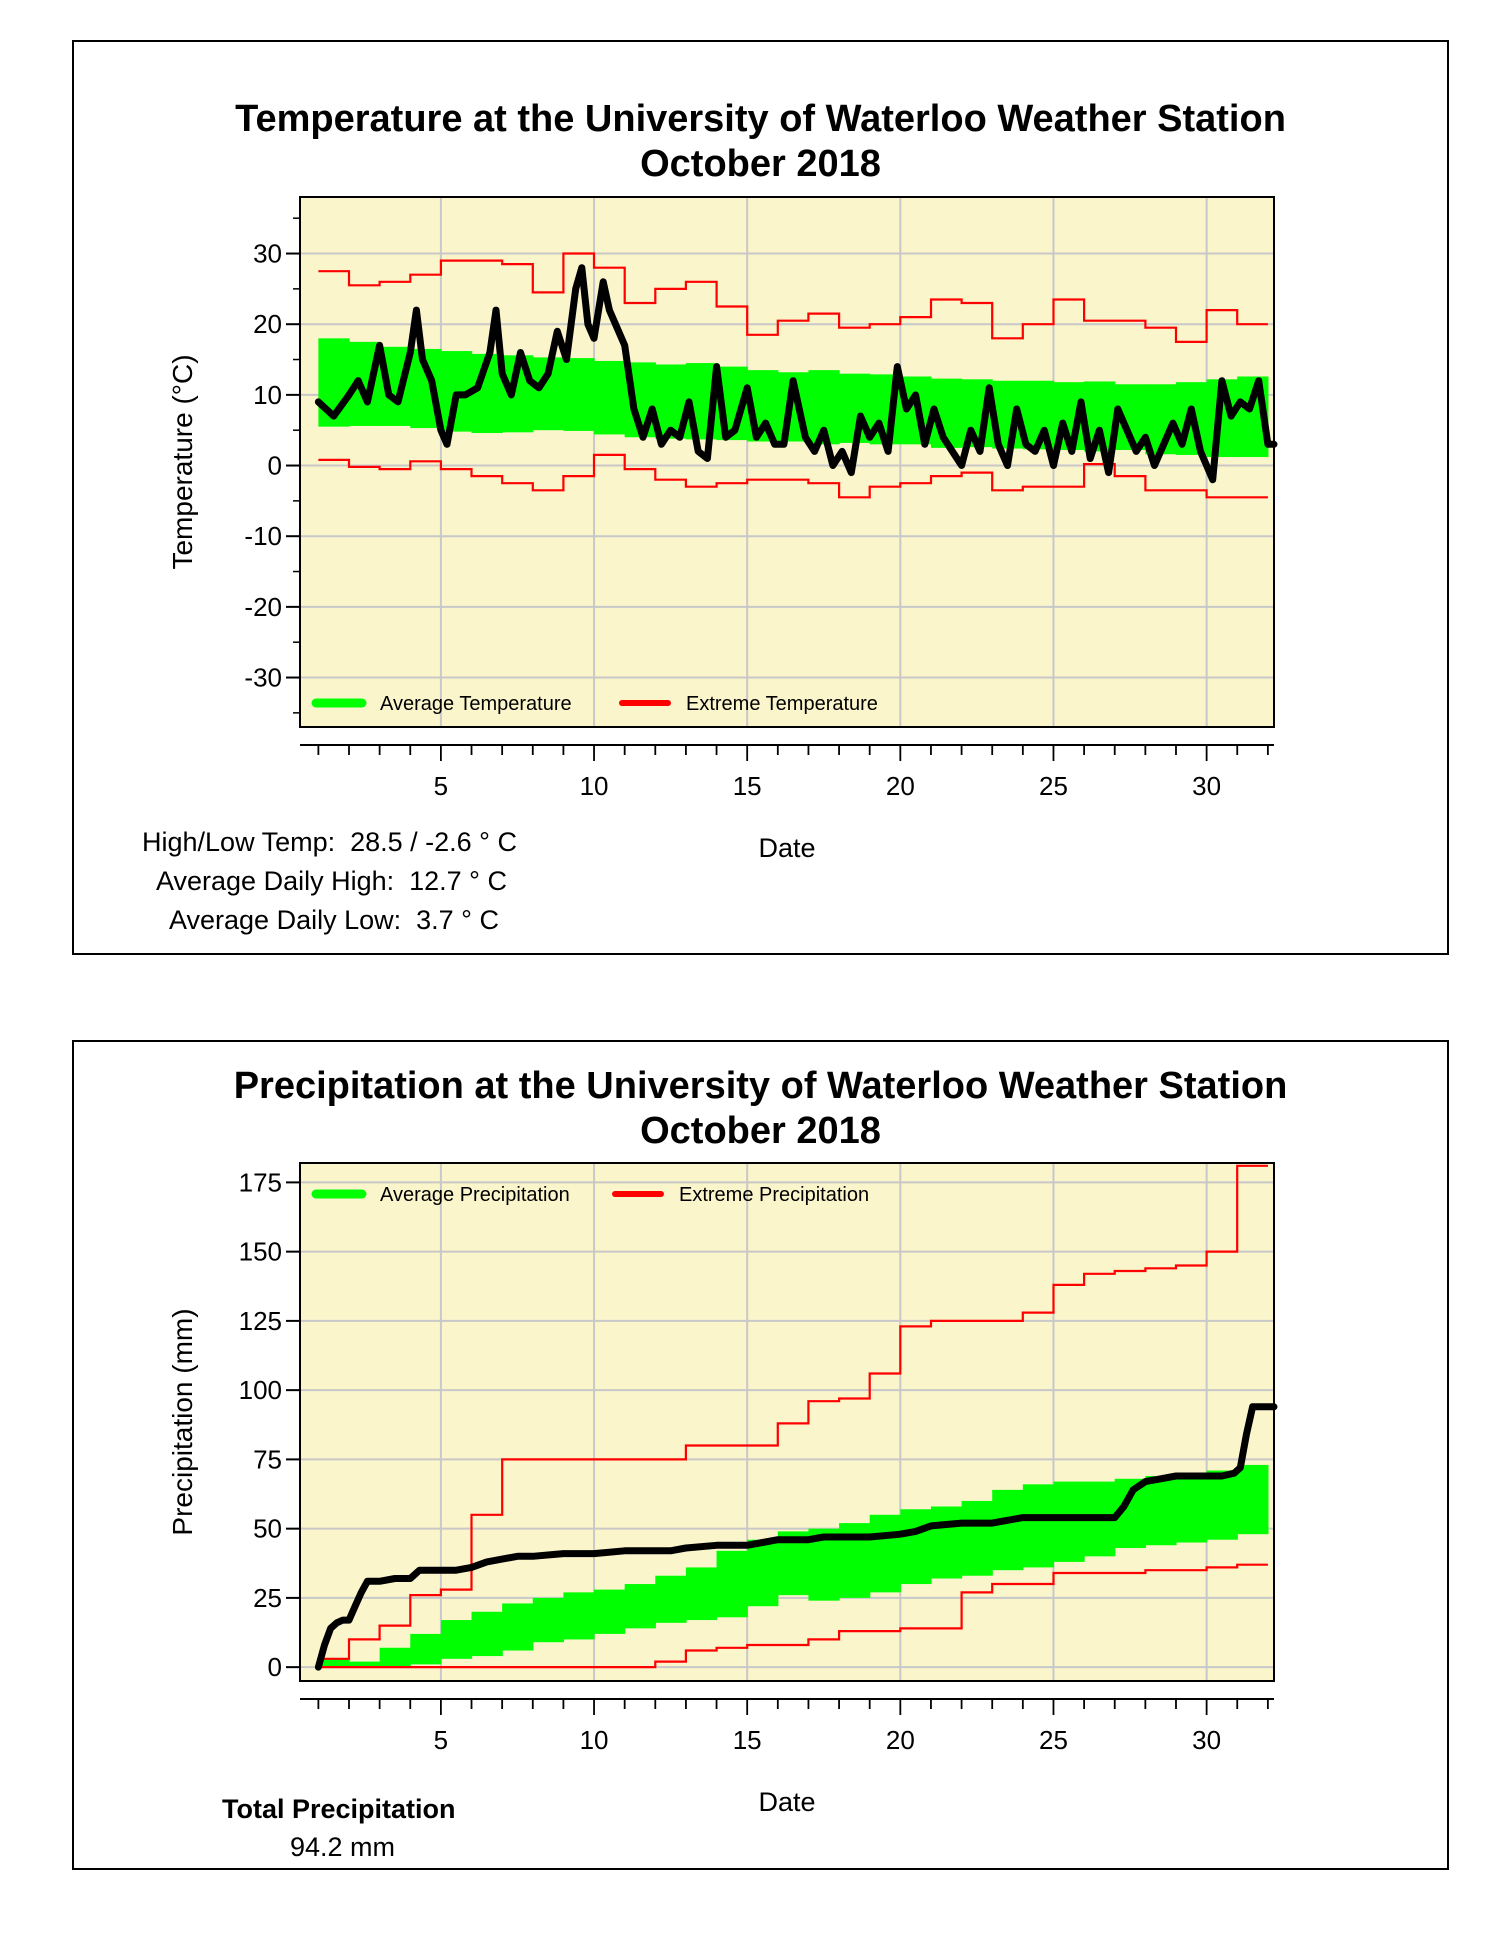  I want to click on precipitation-title-line2: October 2018, so click(760, 1131).